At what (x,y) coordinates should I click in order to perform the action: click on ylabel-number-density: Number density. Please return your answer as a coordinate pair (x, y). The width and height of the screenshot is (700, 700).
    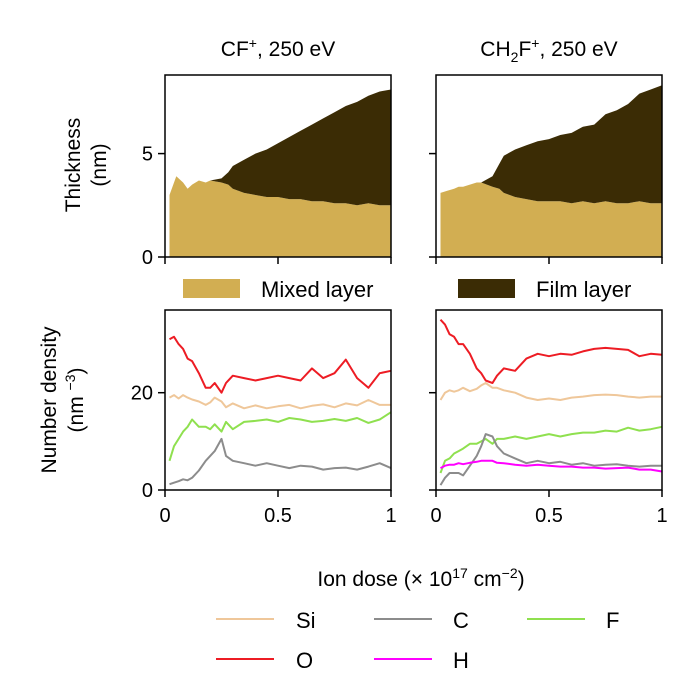
    Looking at the image, I should click on (49, 400).